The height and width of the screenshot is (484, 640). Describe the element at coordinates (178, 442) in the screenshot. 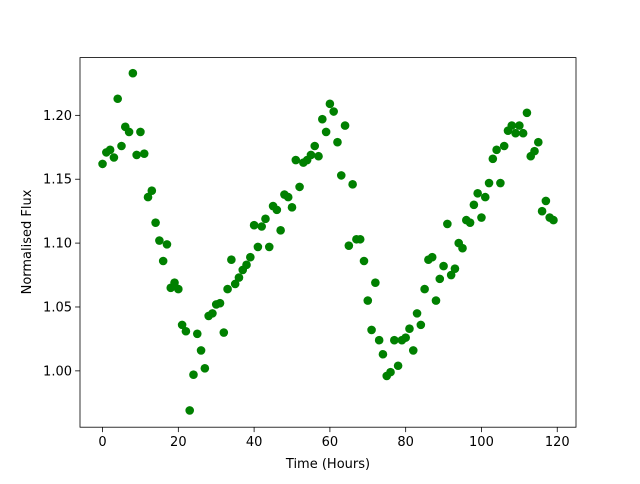

I see `x-tick-label: 20` at that location.